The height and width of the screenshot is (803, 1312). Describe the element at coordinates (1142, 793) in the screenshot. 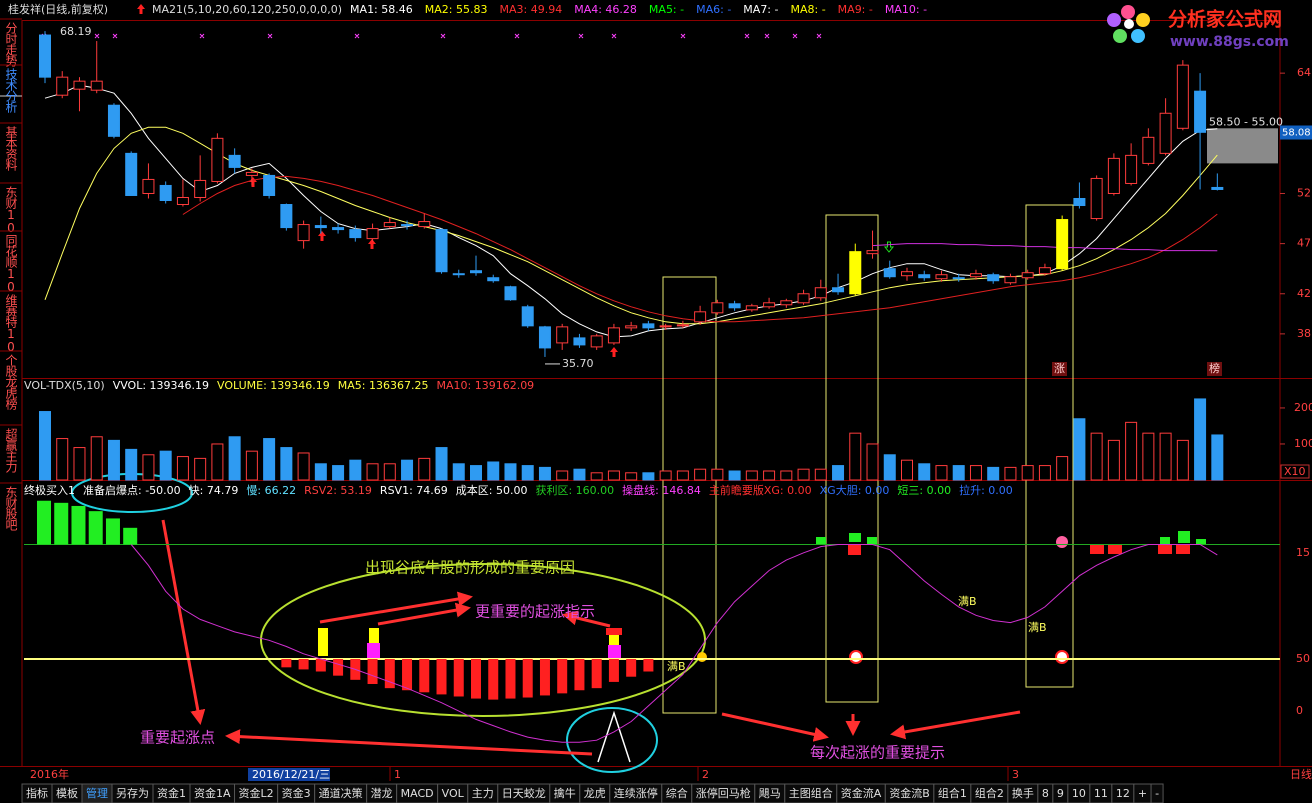

I see `tab-label: +` at that location.